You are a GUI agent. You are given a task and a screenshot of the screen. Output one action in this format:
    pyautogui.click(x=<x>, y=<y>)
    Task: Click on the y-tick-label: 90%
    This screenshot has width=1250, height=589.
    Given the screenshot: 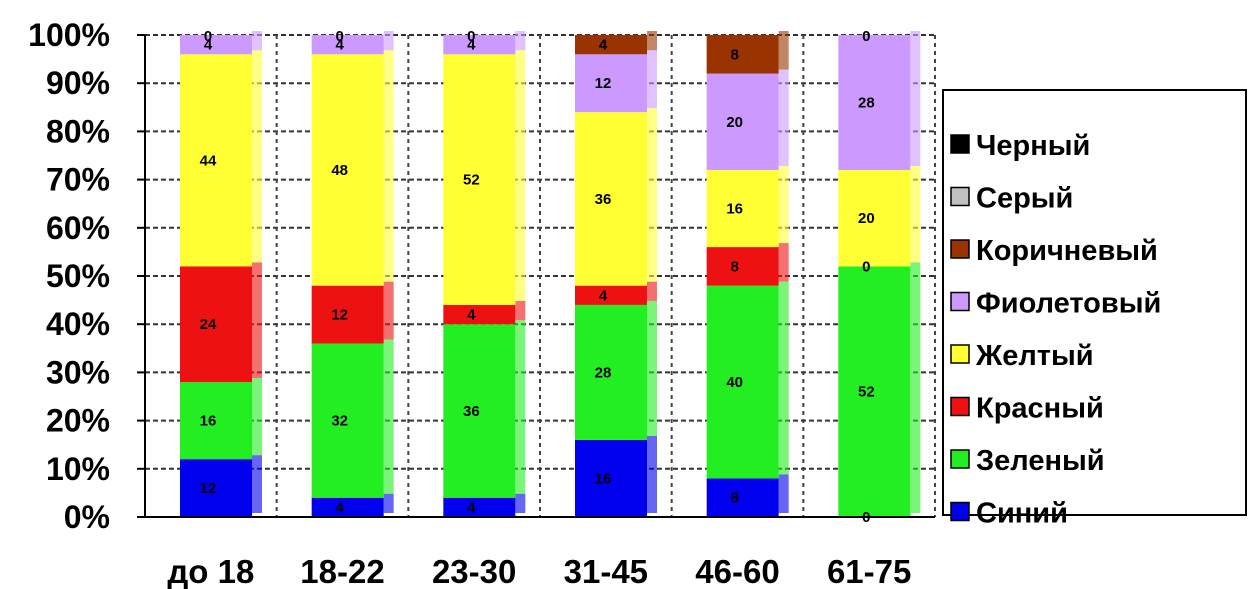 What is the action you would take?
    pyautogui.click(x=78, y=83)
    